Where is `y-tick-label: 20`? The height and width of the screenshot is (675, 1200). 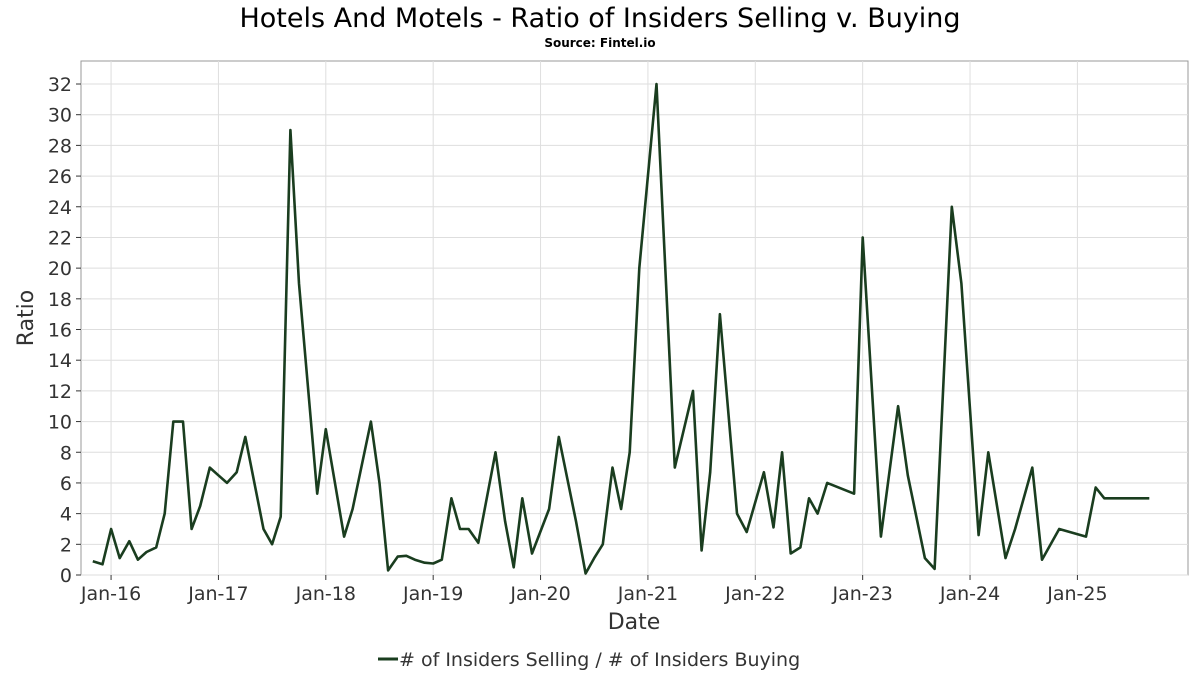 y-tick-label: 20 is located at coordinates (60, 269).